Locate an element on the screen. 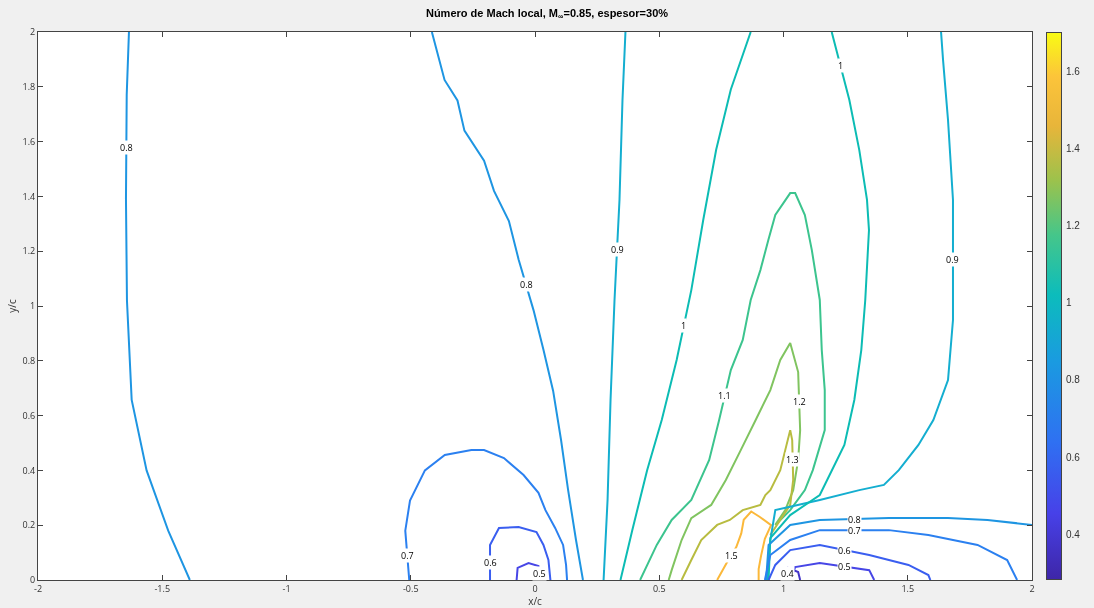 This screenshot has height=608, width=1094. chart-title: Número de Mach local, M$_{∞}$=0.85, espesor=30% is located at coordinates (547, 14).